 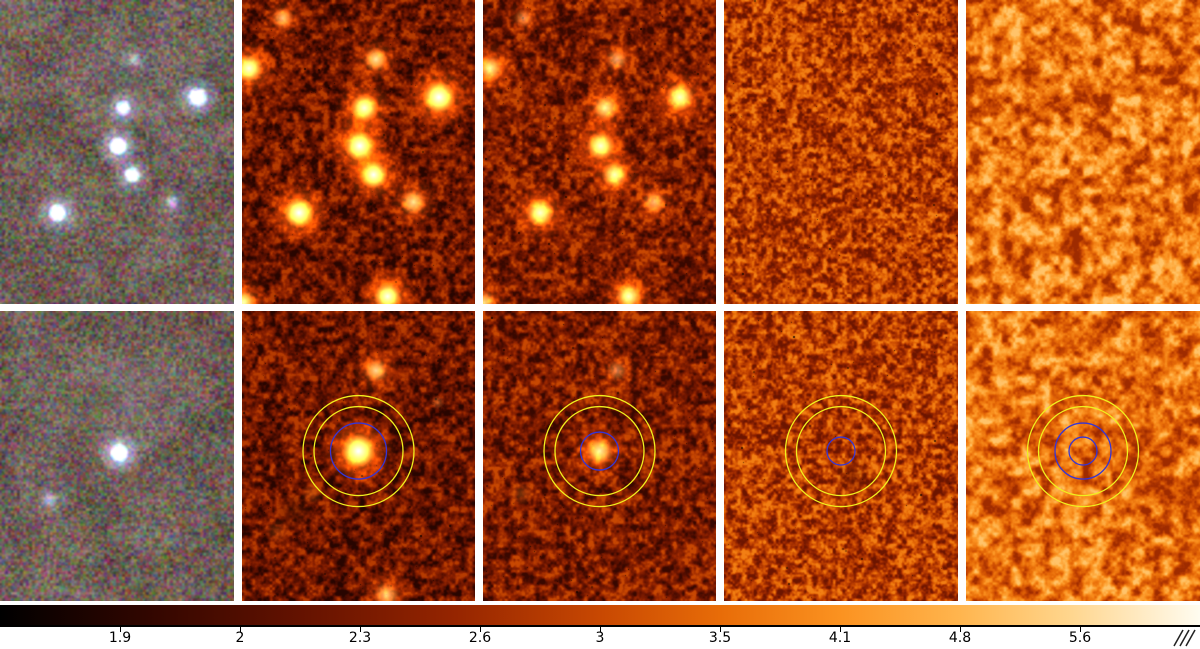 I want to click on colorbar-tick-label: 3, so click(x=600, y=638).